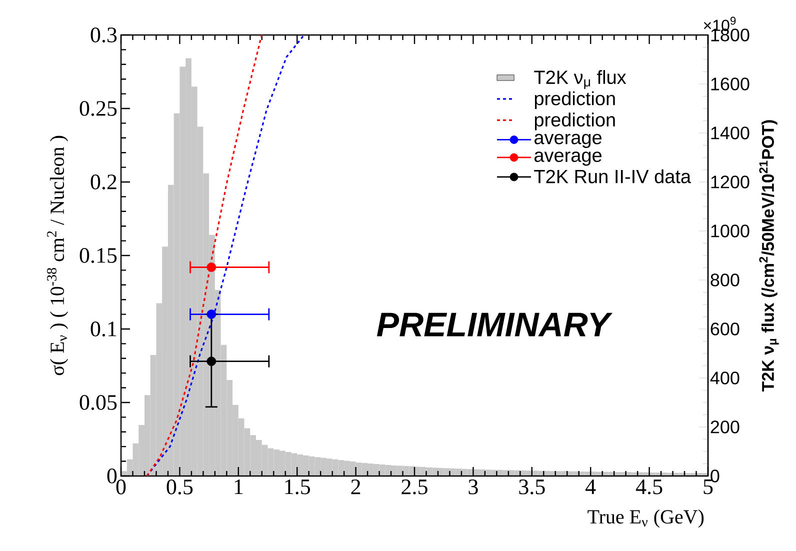 This screenshot has width=796, height=551. Describe the element at coordinates (103, 329) in the screenshot. I see `y-tick-label: 0.1` at that location.